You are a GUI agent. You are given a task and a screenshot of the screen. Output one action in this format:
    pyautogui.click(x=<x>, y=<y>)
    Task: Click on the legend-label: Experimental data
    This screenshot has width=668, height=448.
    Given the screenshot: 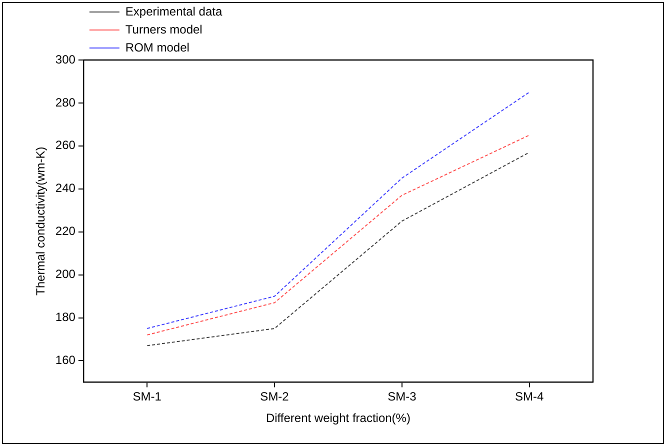 What is the action you would take?
    pyautogui.click(x=173, y=11)
    